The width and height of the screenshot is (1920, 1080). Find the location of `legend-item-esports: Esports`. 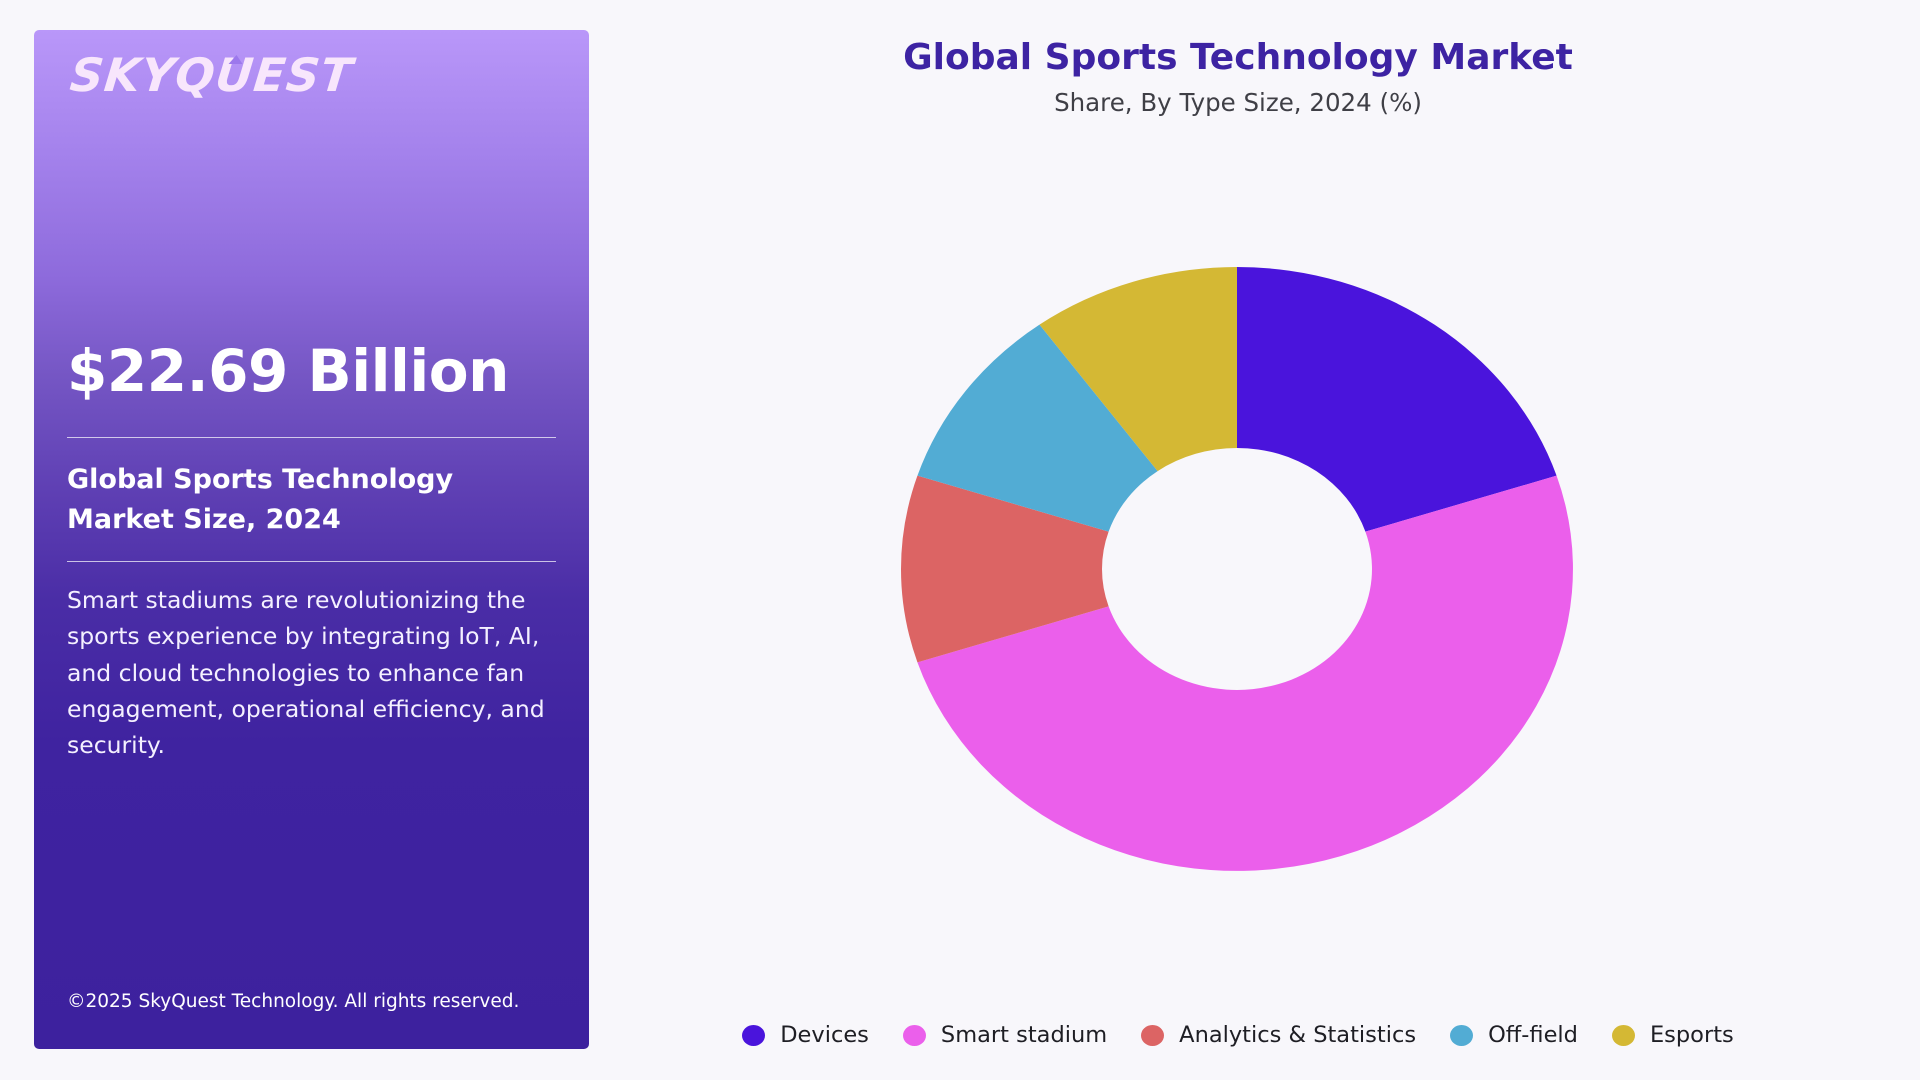

legend-item-esports: Esports is located at coordinates (1672, 1035).